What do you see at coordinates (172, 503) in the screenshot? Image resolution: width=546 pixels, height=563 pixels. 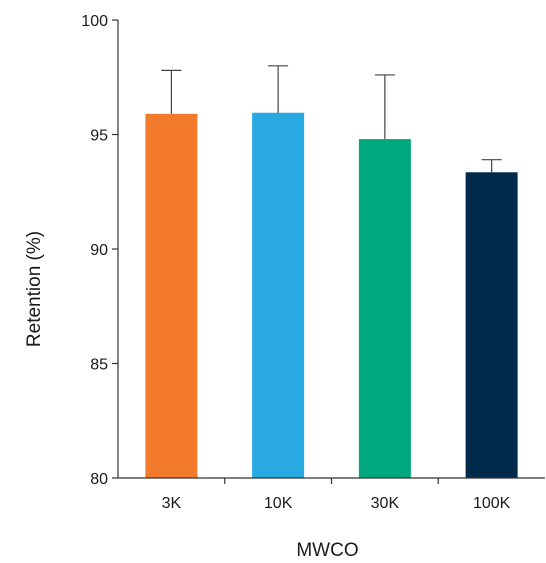 I see `x-tick-label-3K: 3K` at bounding box center [172, 503].